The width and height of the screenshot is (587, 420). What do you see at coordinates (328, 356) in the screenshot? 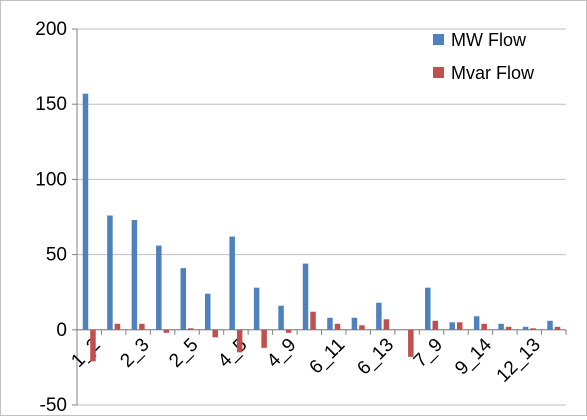
I see `x-tick-label: 6_11` at bounding box center [328, 356].